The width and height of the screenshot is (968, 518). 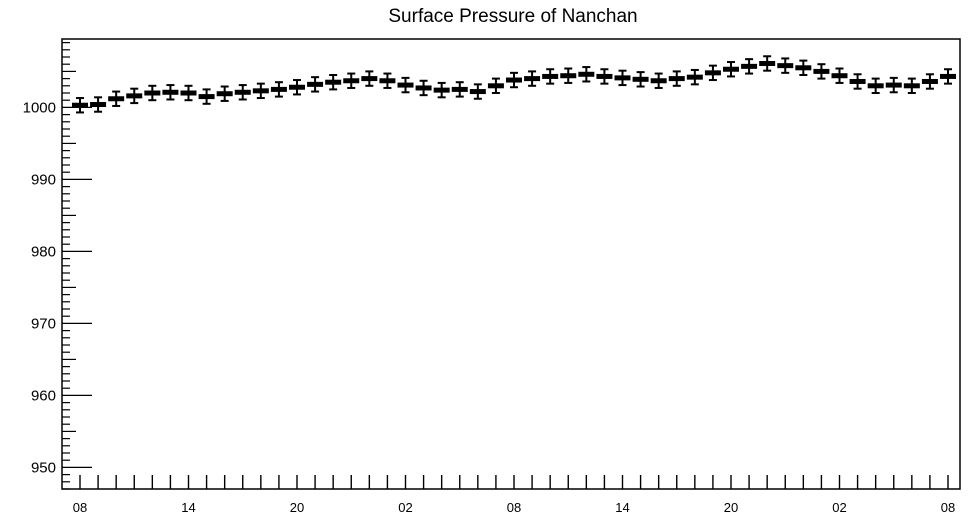 What do you see at coordinates (43, 179) in the screenshot?
I see `y-tick-label: 990` at bounding box center [43, 179].